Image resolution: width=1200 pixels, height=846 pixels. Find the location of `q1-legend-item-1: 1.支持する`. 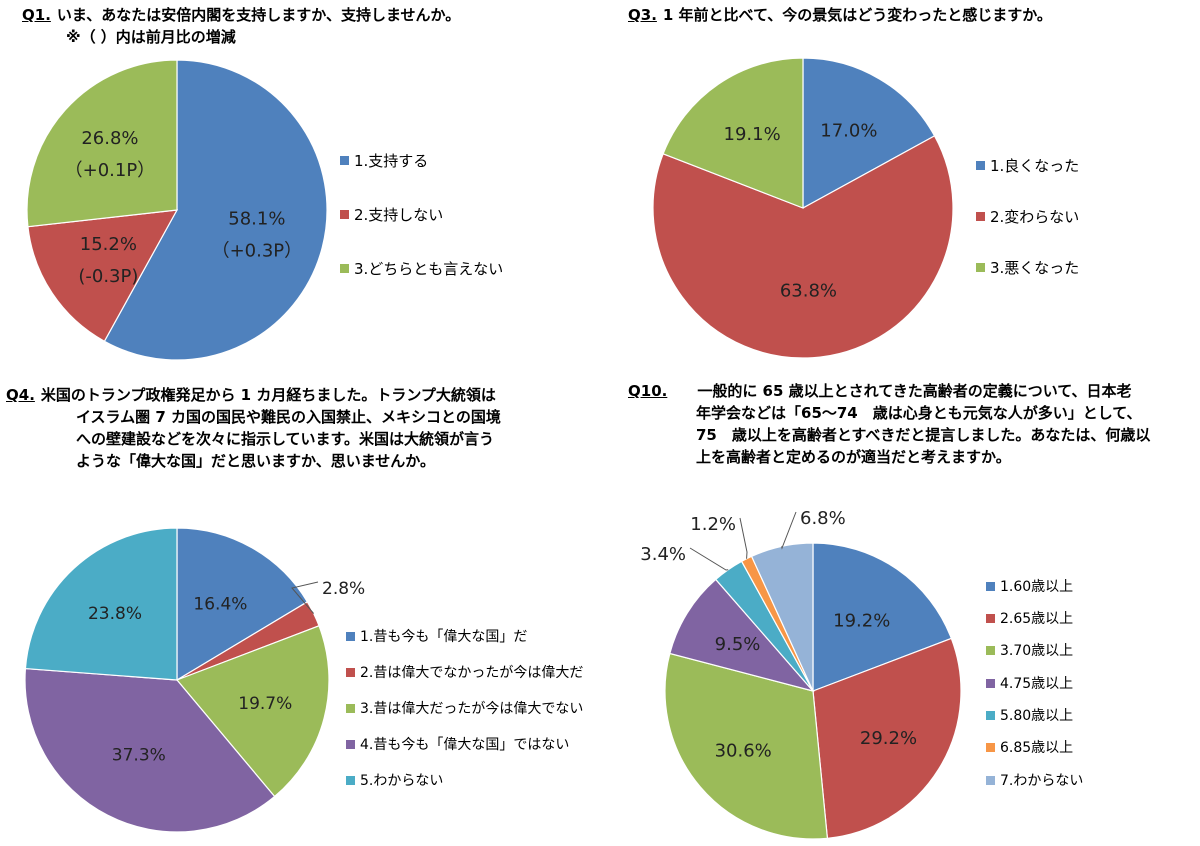

q1-legend-item-1: 1.支持する is located at coordinates (384, 160).